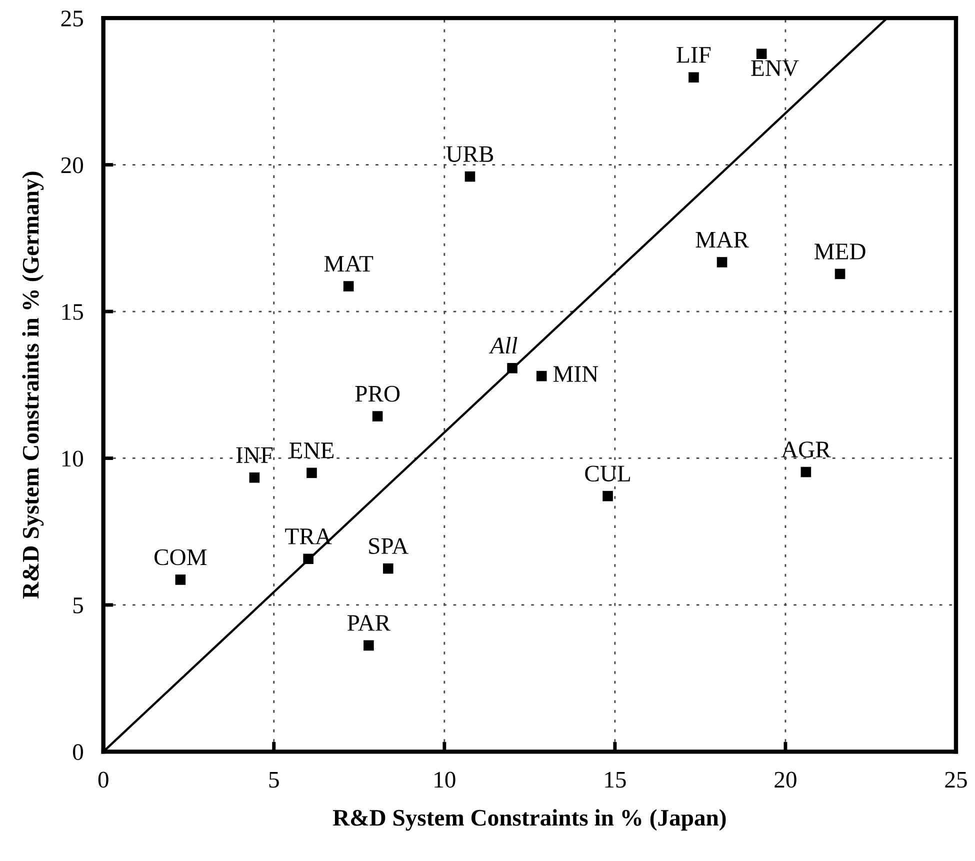 The width and height of the screenshot is (975, 861). Describe the element at coordinates (840, 252) in the screenshot. I see `annotation: MED` at that location.